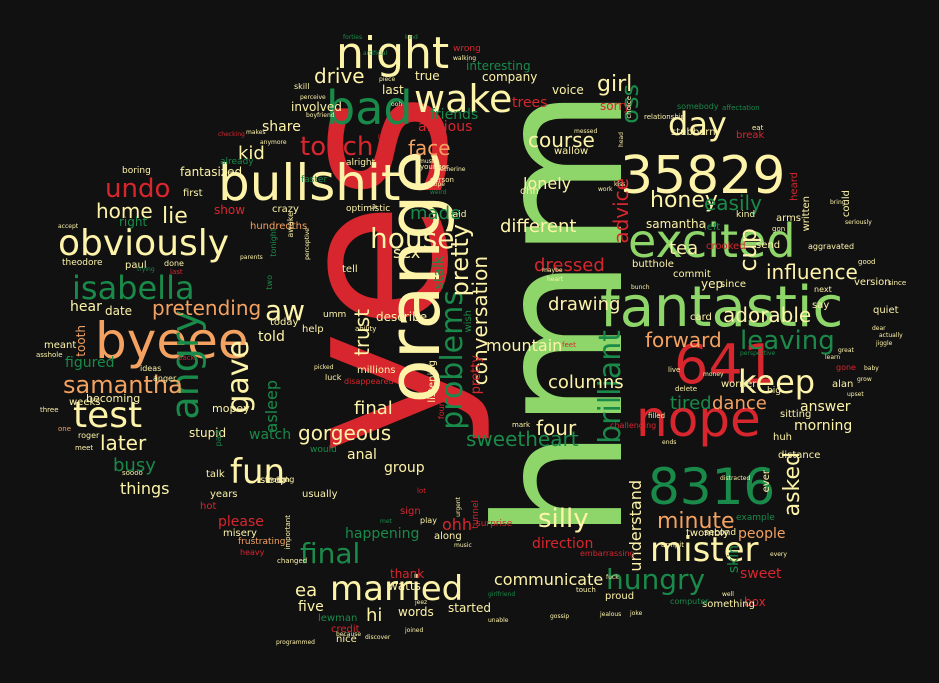 The width and height of the screenshot is (939, 683). What do you see at coordinates (119, 311) in the screenshot?
I see `cloud-word: date` at bounding box center [119, 311].